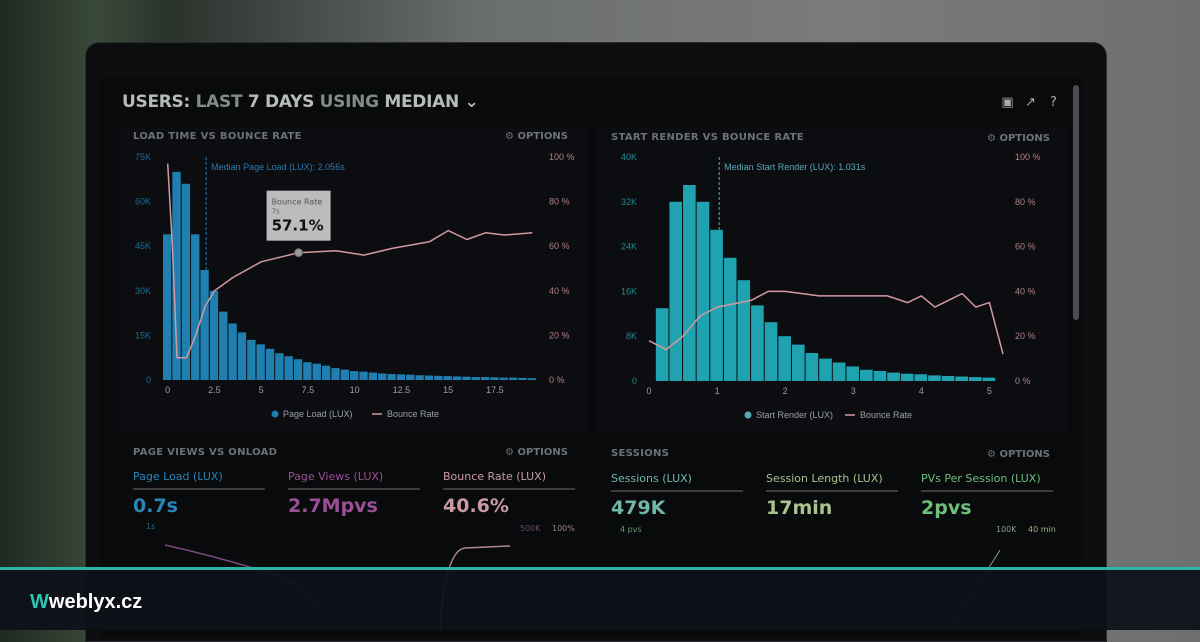 This screenshot has height=642, width=1200. I want to click on x-tick-label: 17.5, so click(495, 390).